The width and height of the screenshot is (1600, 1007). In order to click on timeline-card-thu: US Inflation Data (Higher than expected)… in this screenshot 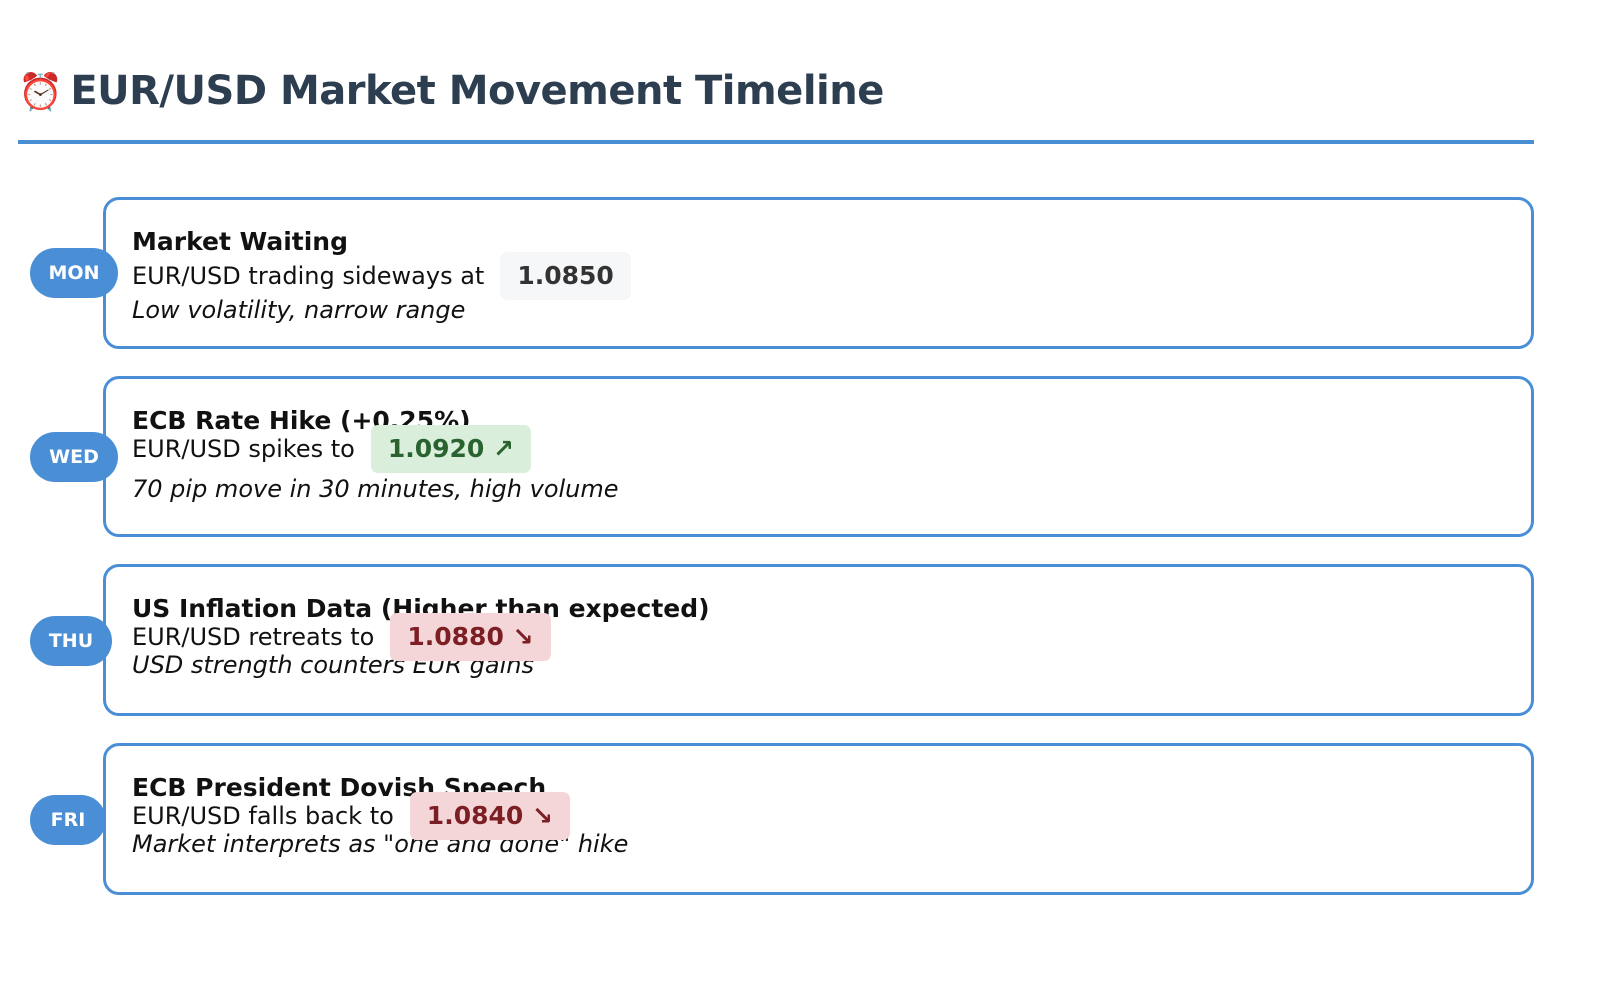, I will do `click(818, 640)`.